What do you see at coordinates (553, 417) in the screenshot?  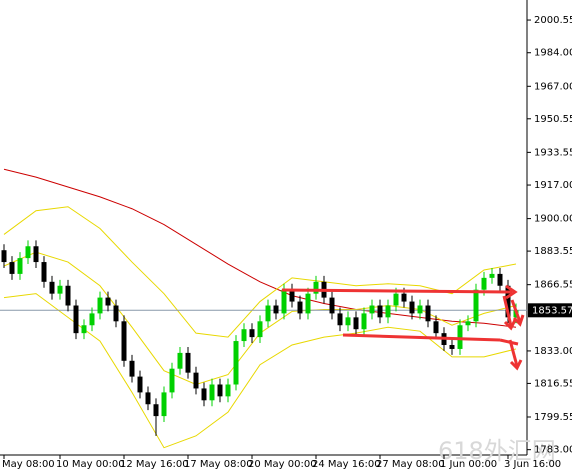 I see `y-tick-label: 1799.55` at bounding box center [553, 417].